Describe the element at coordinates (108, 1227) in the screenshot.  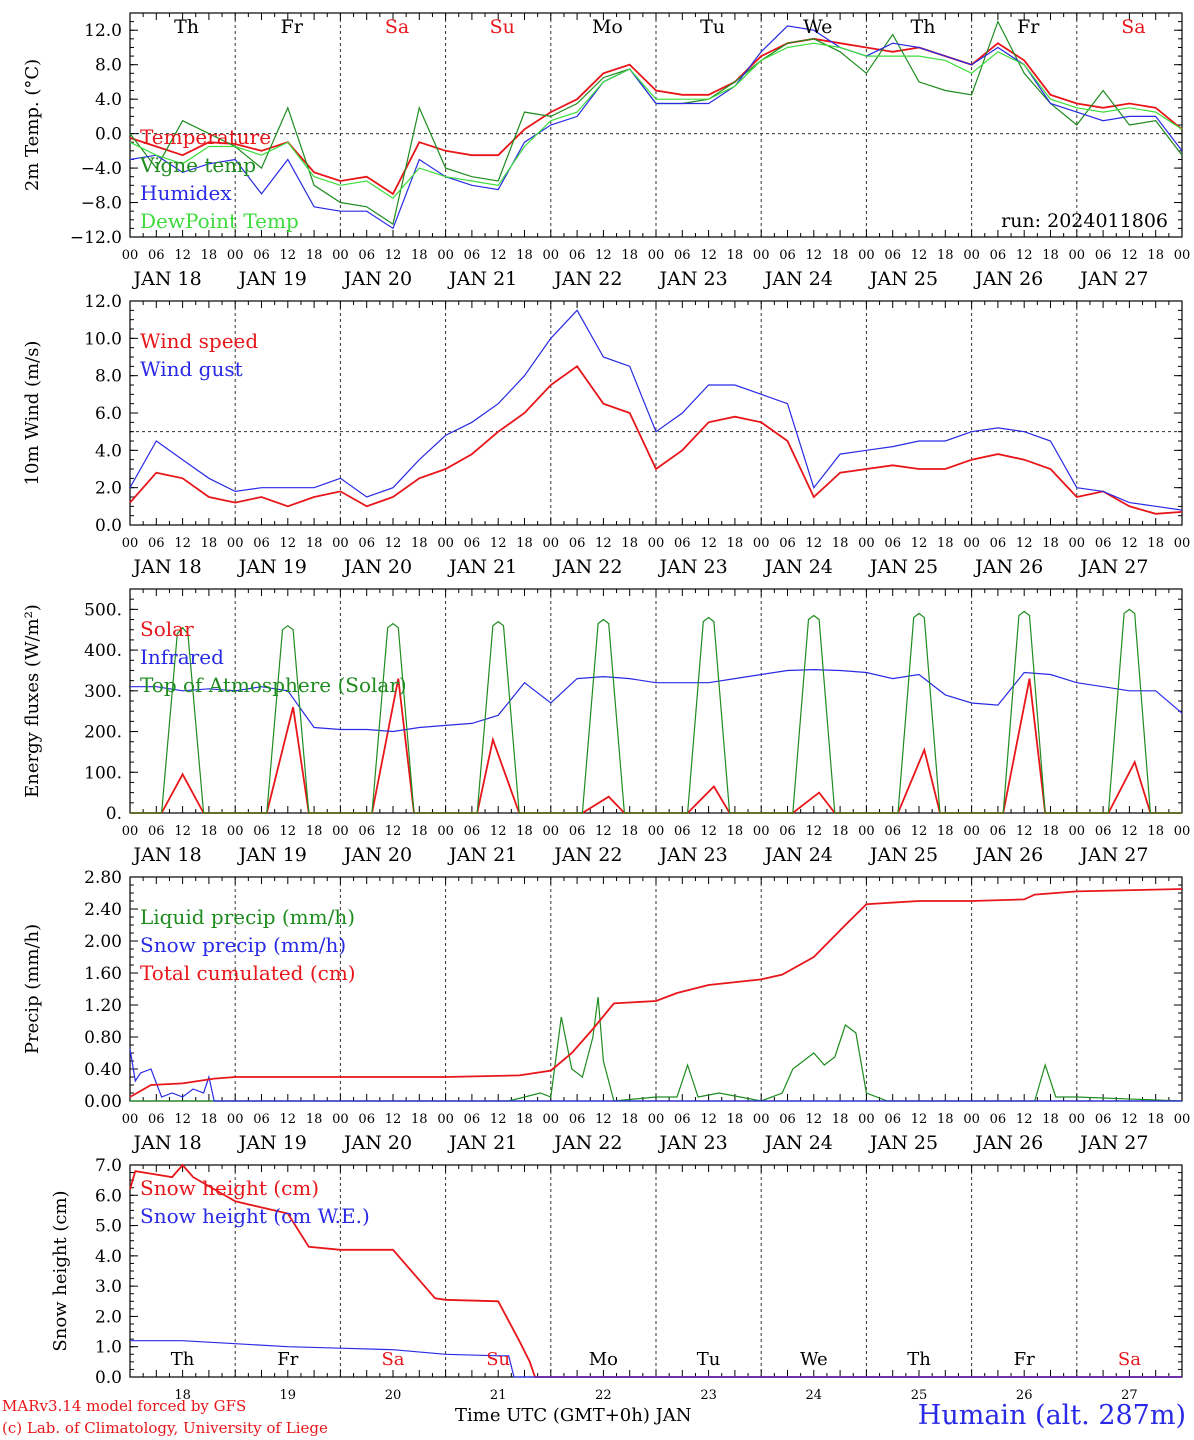
I see `y-tick-label: 5.0` at that location.